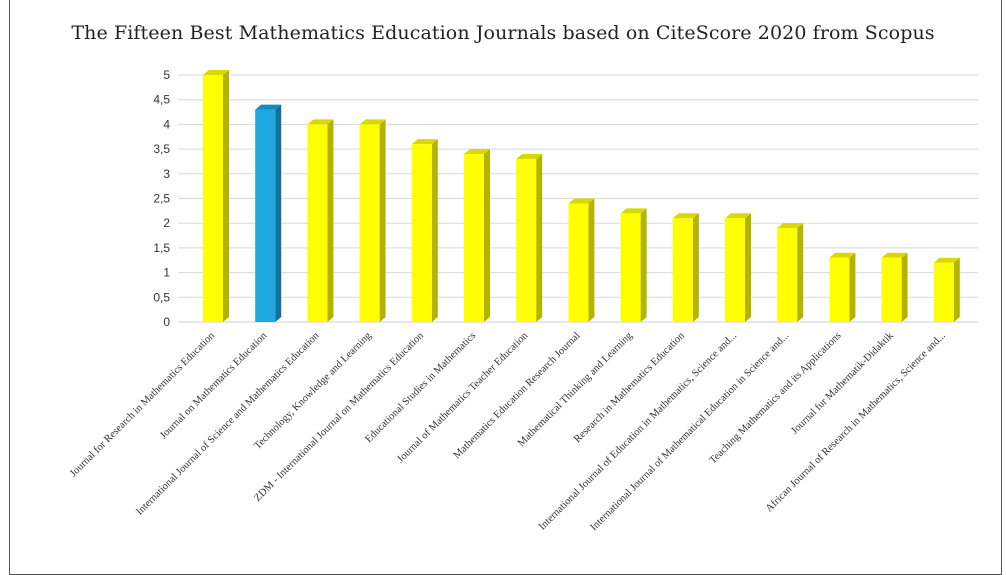 This screenshot has height=575, width=1006. I want to click on x-tick-label: Journal on Mathematics Education, so click(214, 386).